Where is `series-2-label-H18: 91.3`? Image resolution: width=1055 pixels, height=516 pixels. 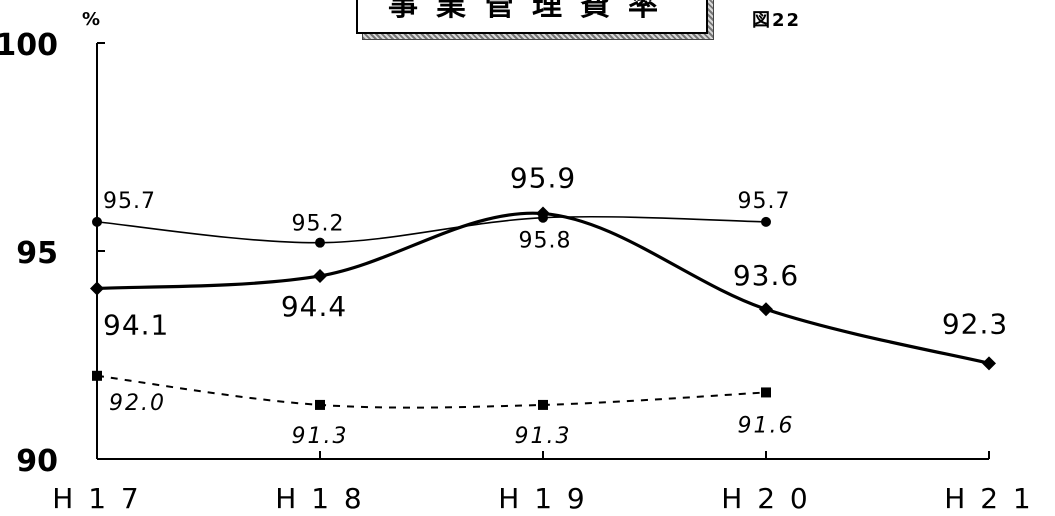
series-2-label-H18: 91.3 is located at coordinates (320, 436).